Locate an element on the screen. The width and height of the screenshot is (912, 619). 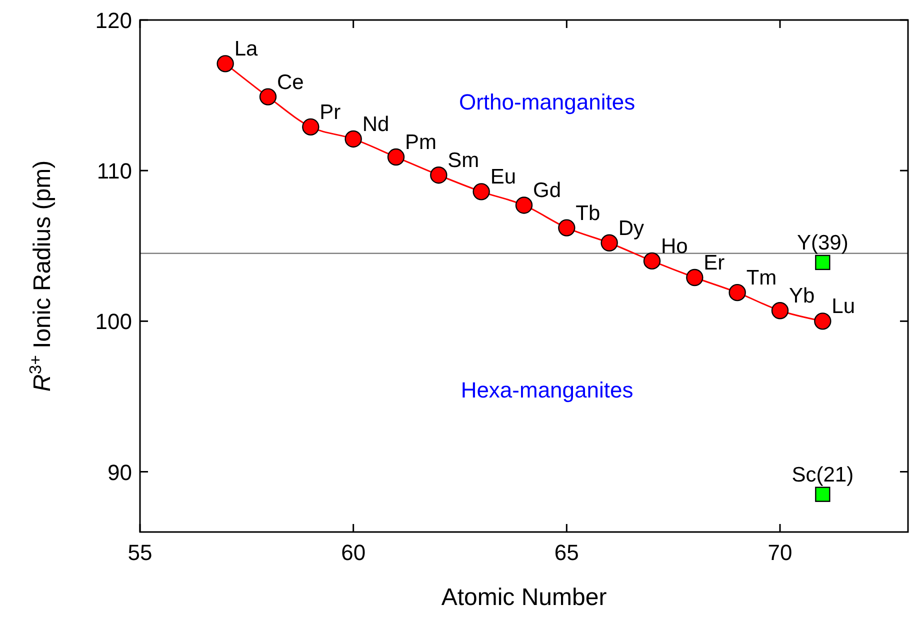
annotation: Ho is located at coordinates (674, 246).